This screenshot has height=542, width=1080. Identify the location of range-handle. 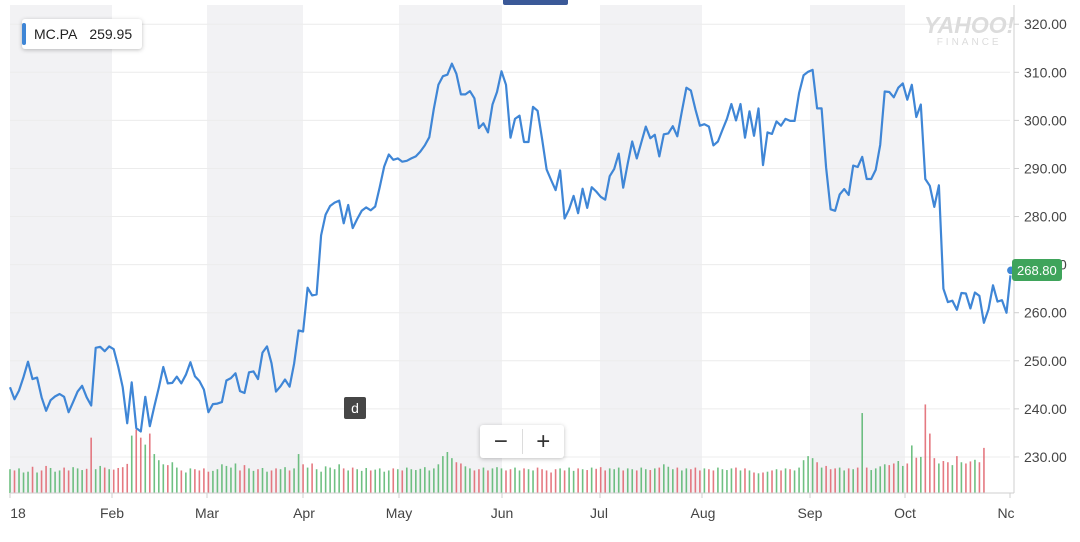
(535, 2).